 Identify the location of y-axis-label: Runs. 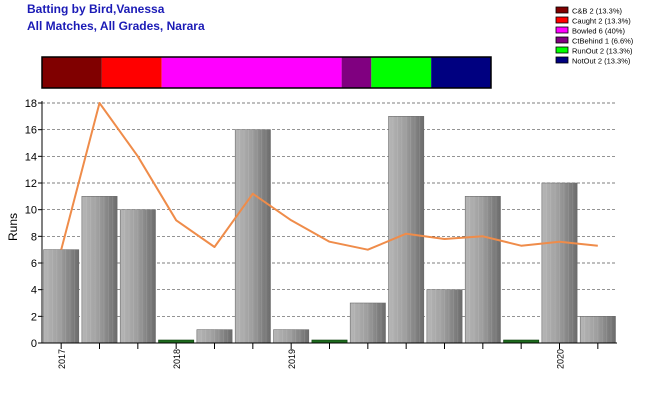
(13, 227).